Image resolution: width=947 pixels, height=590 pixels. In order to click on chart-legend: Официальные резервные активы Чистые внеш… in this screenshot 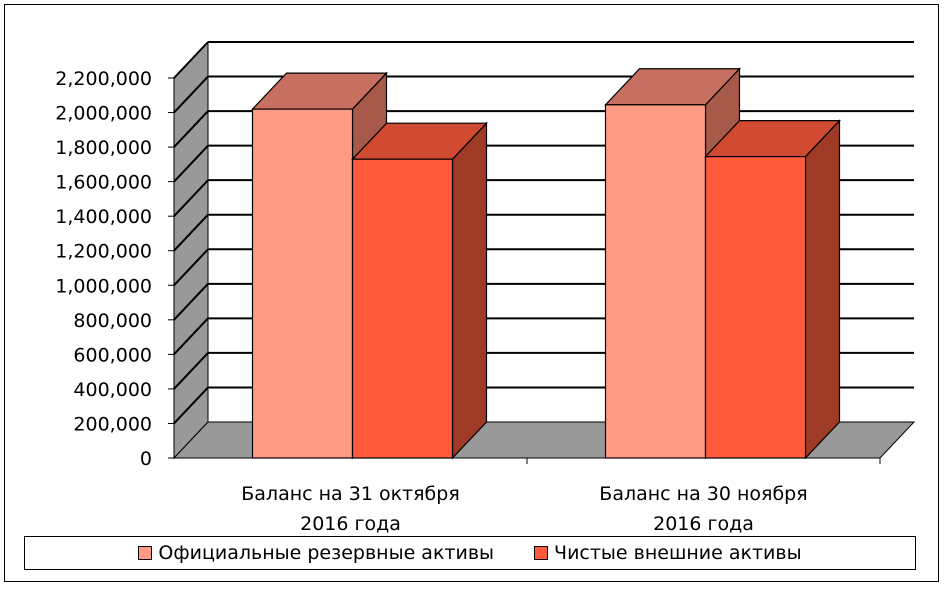, I will do `click(470, 553)`.